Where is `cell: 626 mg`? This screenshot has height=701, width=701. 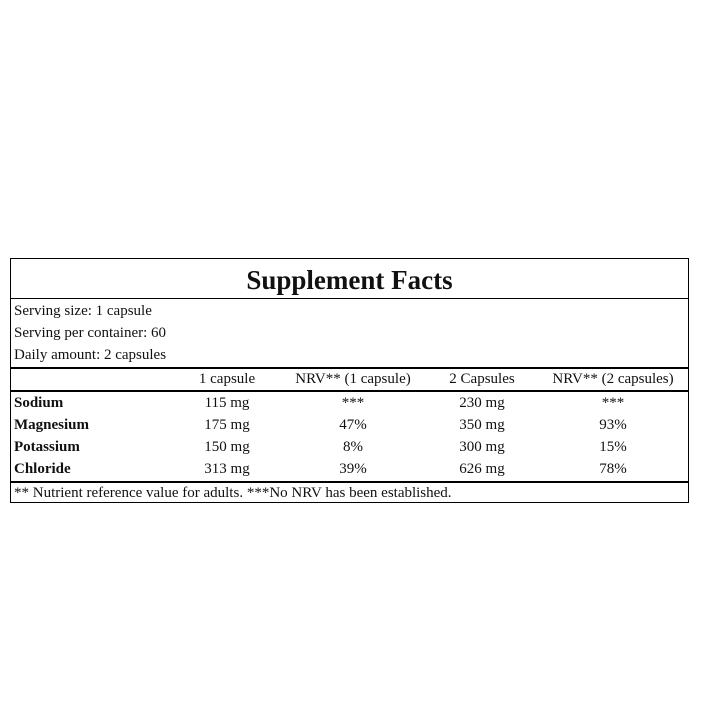 cell: 626 mg is located at coordinates (482, 469).